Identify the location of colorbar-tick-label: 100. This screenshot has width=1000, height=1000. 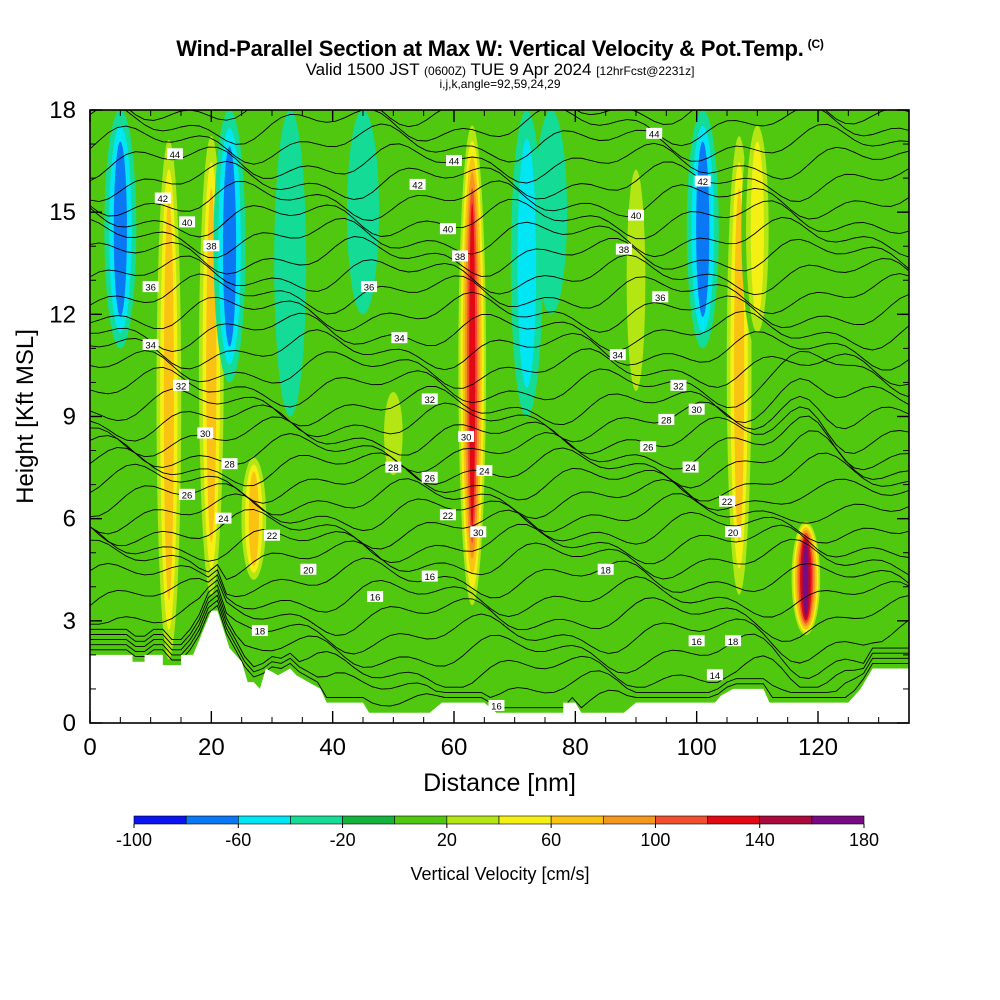
(655, 840).